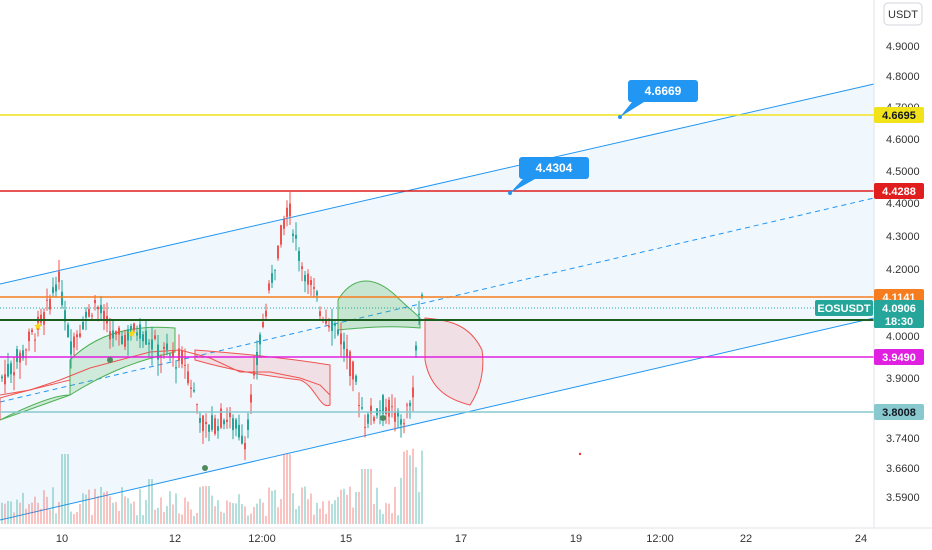 The image size is (932, 550). Describe the element at coordinates (899, 413) in the screenshot. I see `level-tag-label: 3.8008` at that location.